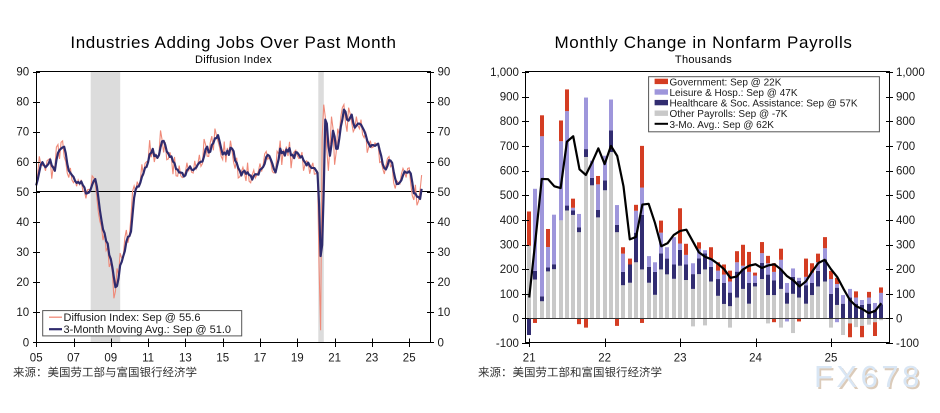 This screenshot has width=940, height=413. Describe the element at coordinates (297, 359) in the screenshot. I see `svg-text: 19` at that location.